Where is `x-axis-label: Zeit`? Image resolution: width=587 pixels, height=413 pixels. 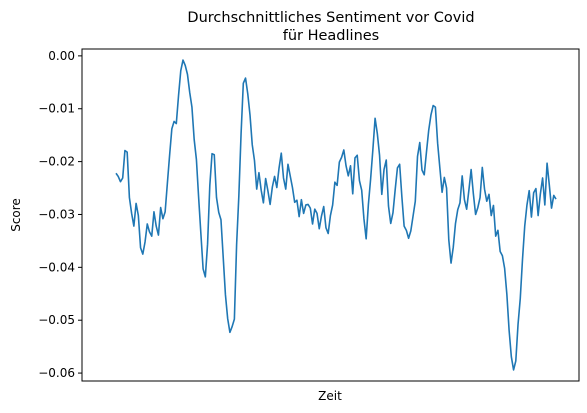
x-axis-label: Zeit is located at coordinates (330, 396).